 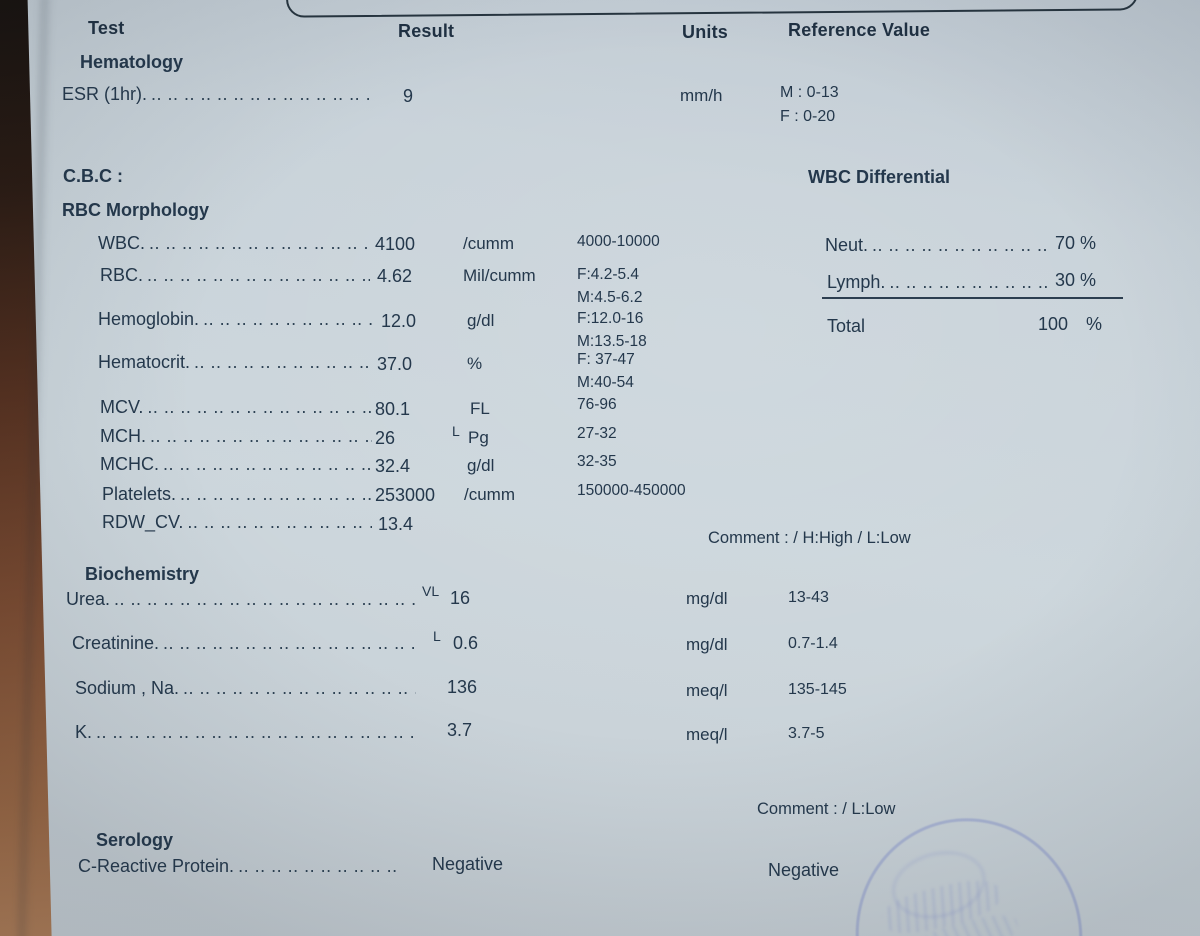 I want to click on mcv-label: MCV., so click(x=122, y=407).